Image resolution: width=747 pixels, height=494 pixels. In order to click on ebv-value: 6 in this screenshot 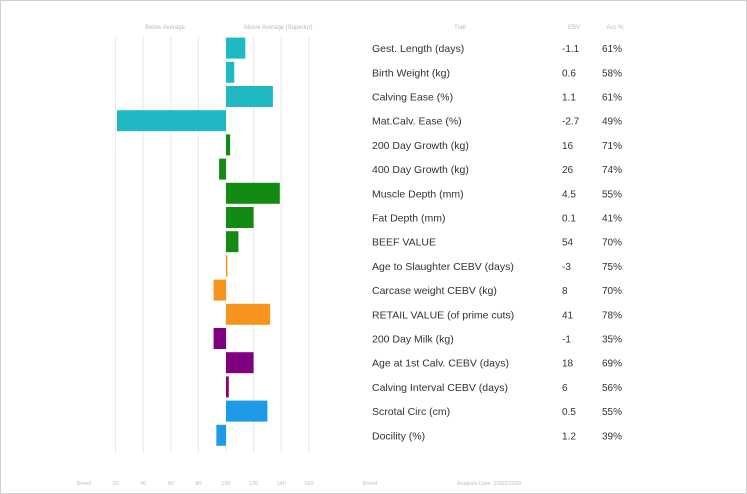, I will do `click(565, 388)`.